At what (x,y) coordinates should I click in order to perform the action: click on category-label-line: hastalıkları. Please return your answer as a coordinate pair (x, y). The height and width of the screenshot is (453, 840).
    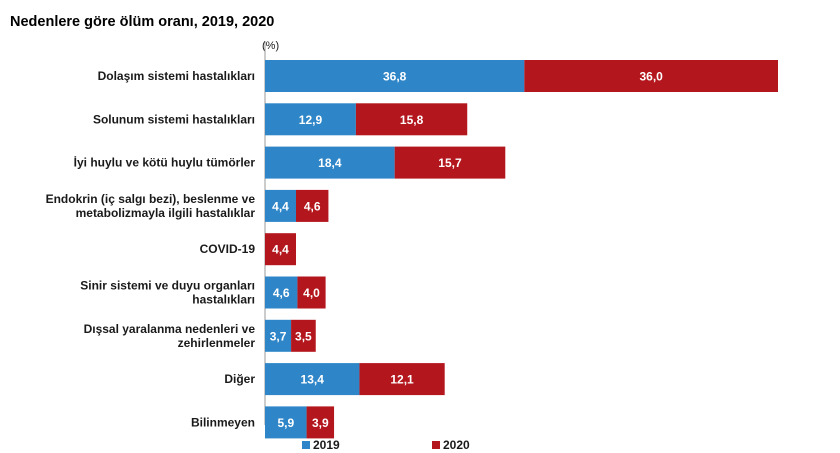
    Looking at the image, I should click on (223, 300).